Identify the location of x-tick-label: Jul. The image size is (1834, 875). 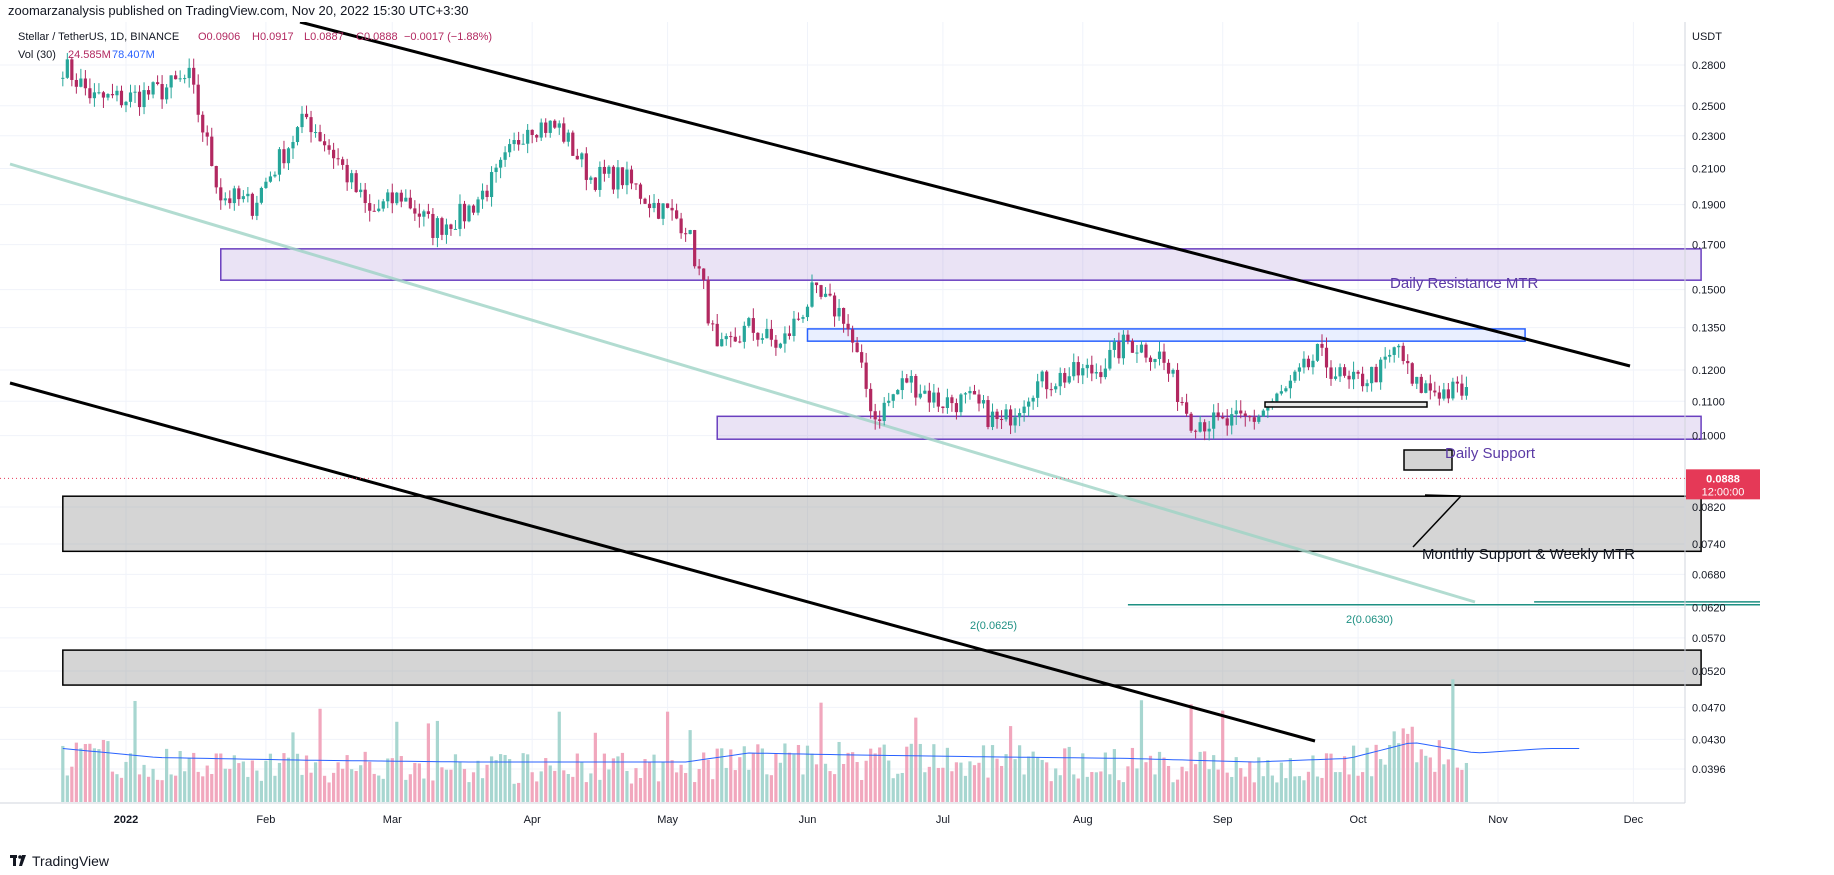
(943, 820).